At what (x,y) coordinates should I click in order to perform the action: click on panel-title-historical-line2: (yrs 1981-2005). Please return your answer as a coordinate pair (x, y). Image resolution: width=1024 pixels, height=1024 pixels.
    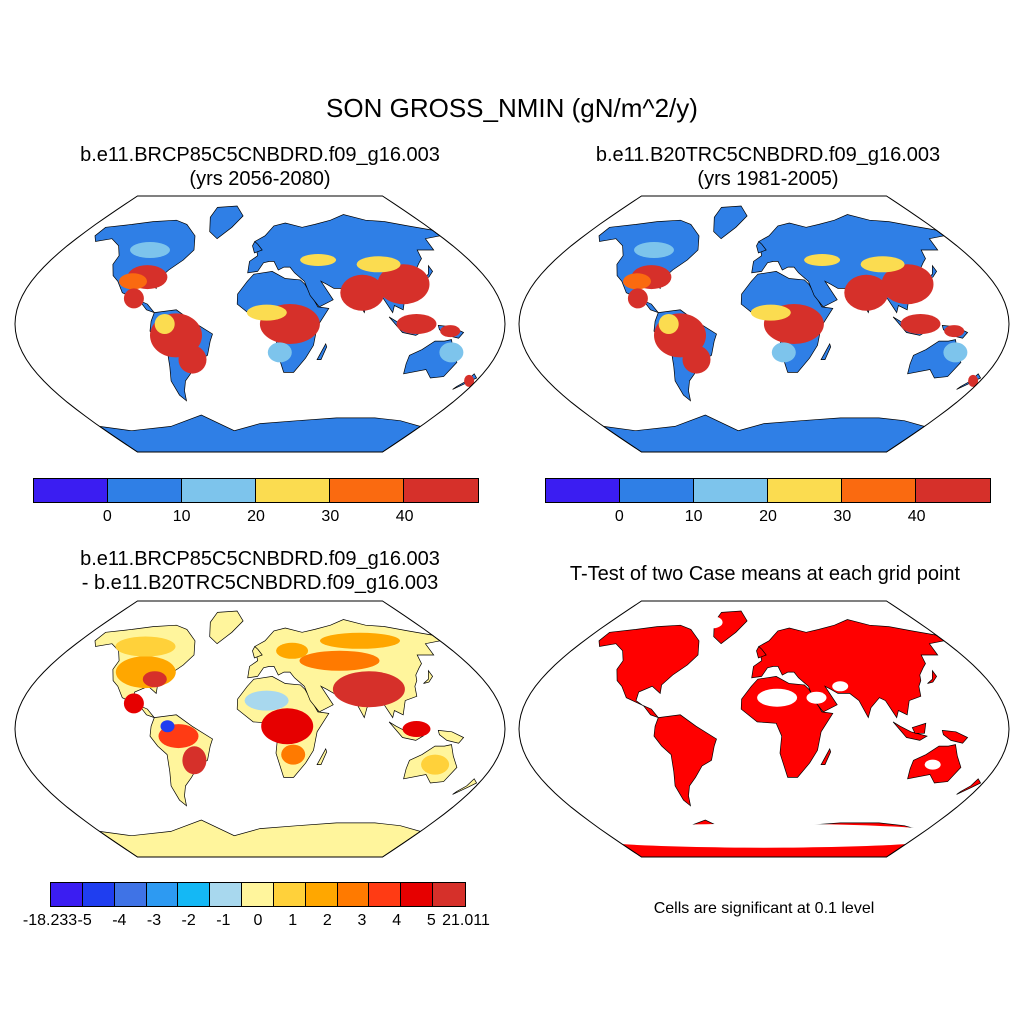
    Looking at the image, I should click on (768, 179).